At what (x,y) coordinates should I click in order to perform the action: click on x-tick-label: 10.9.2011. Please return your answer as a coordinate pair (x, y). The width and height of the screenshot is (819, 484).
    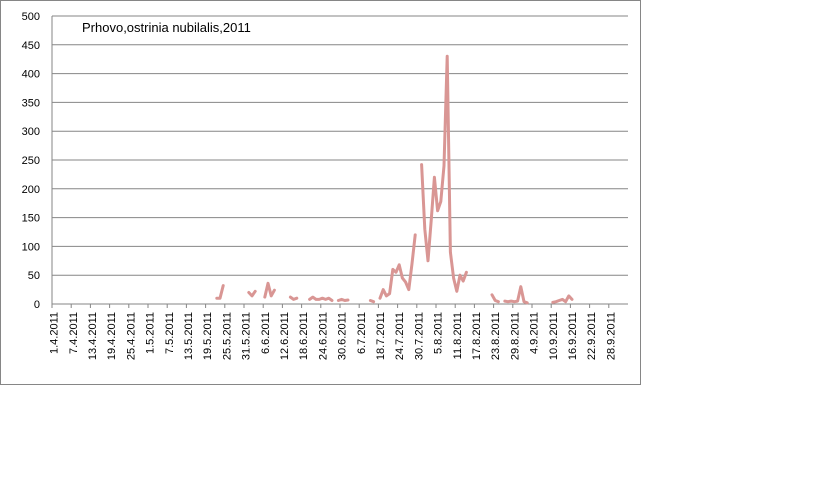
    Looking at the image, I should click on (554, 336).